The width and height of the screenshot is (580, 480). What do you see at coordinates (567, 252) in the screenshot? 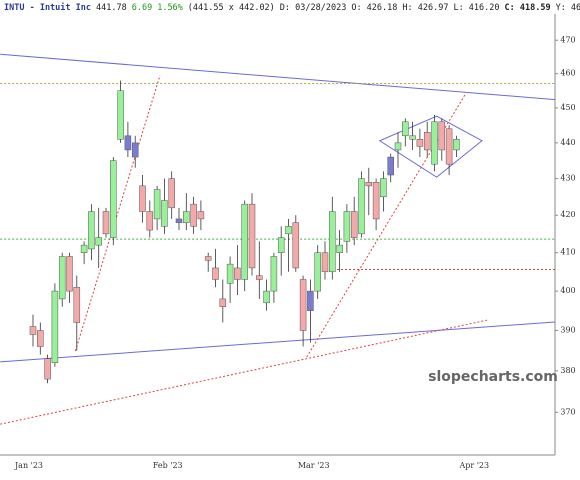
I see `y-tick-label: 410` at bounding box center [567, 252].